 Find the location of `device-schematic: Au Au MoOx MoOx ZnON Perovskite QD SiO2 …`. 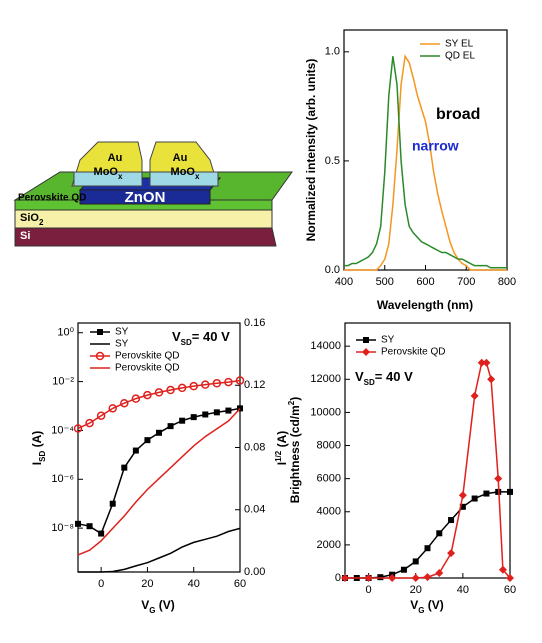

device-schematic: Au Au MoOx MoOx ZnON Perovskite QD SiO2 … is located at coordinates (153, 194).